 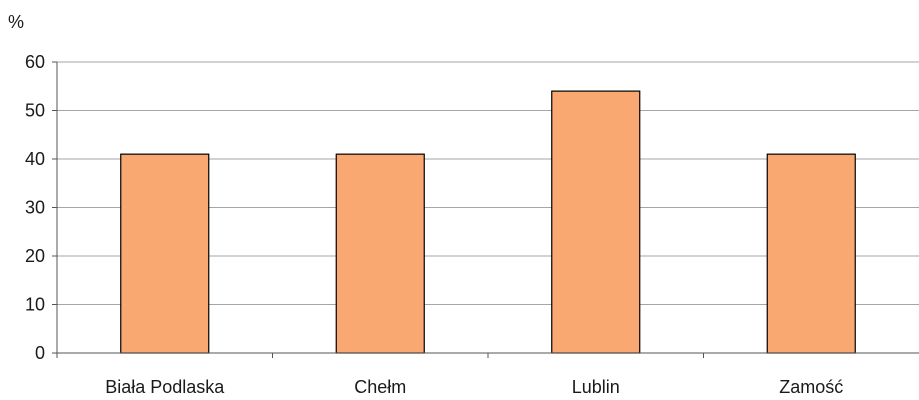 What do you see at coordinates (16, 22) in the screenshot?
I see `y-unit-label: %` at bounding box center [16, 22].